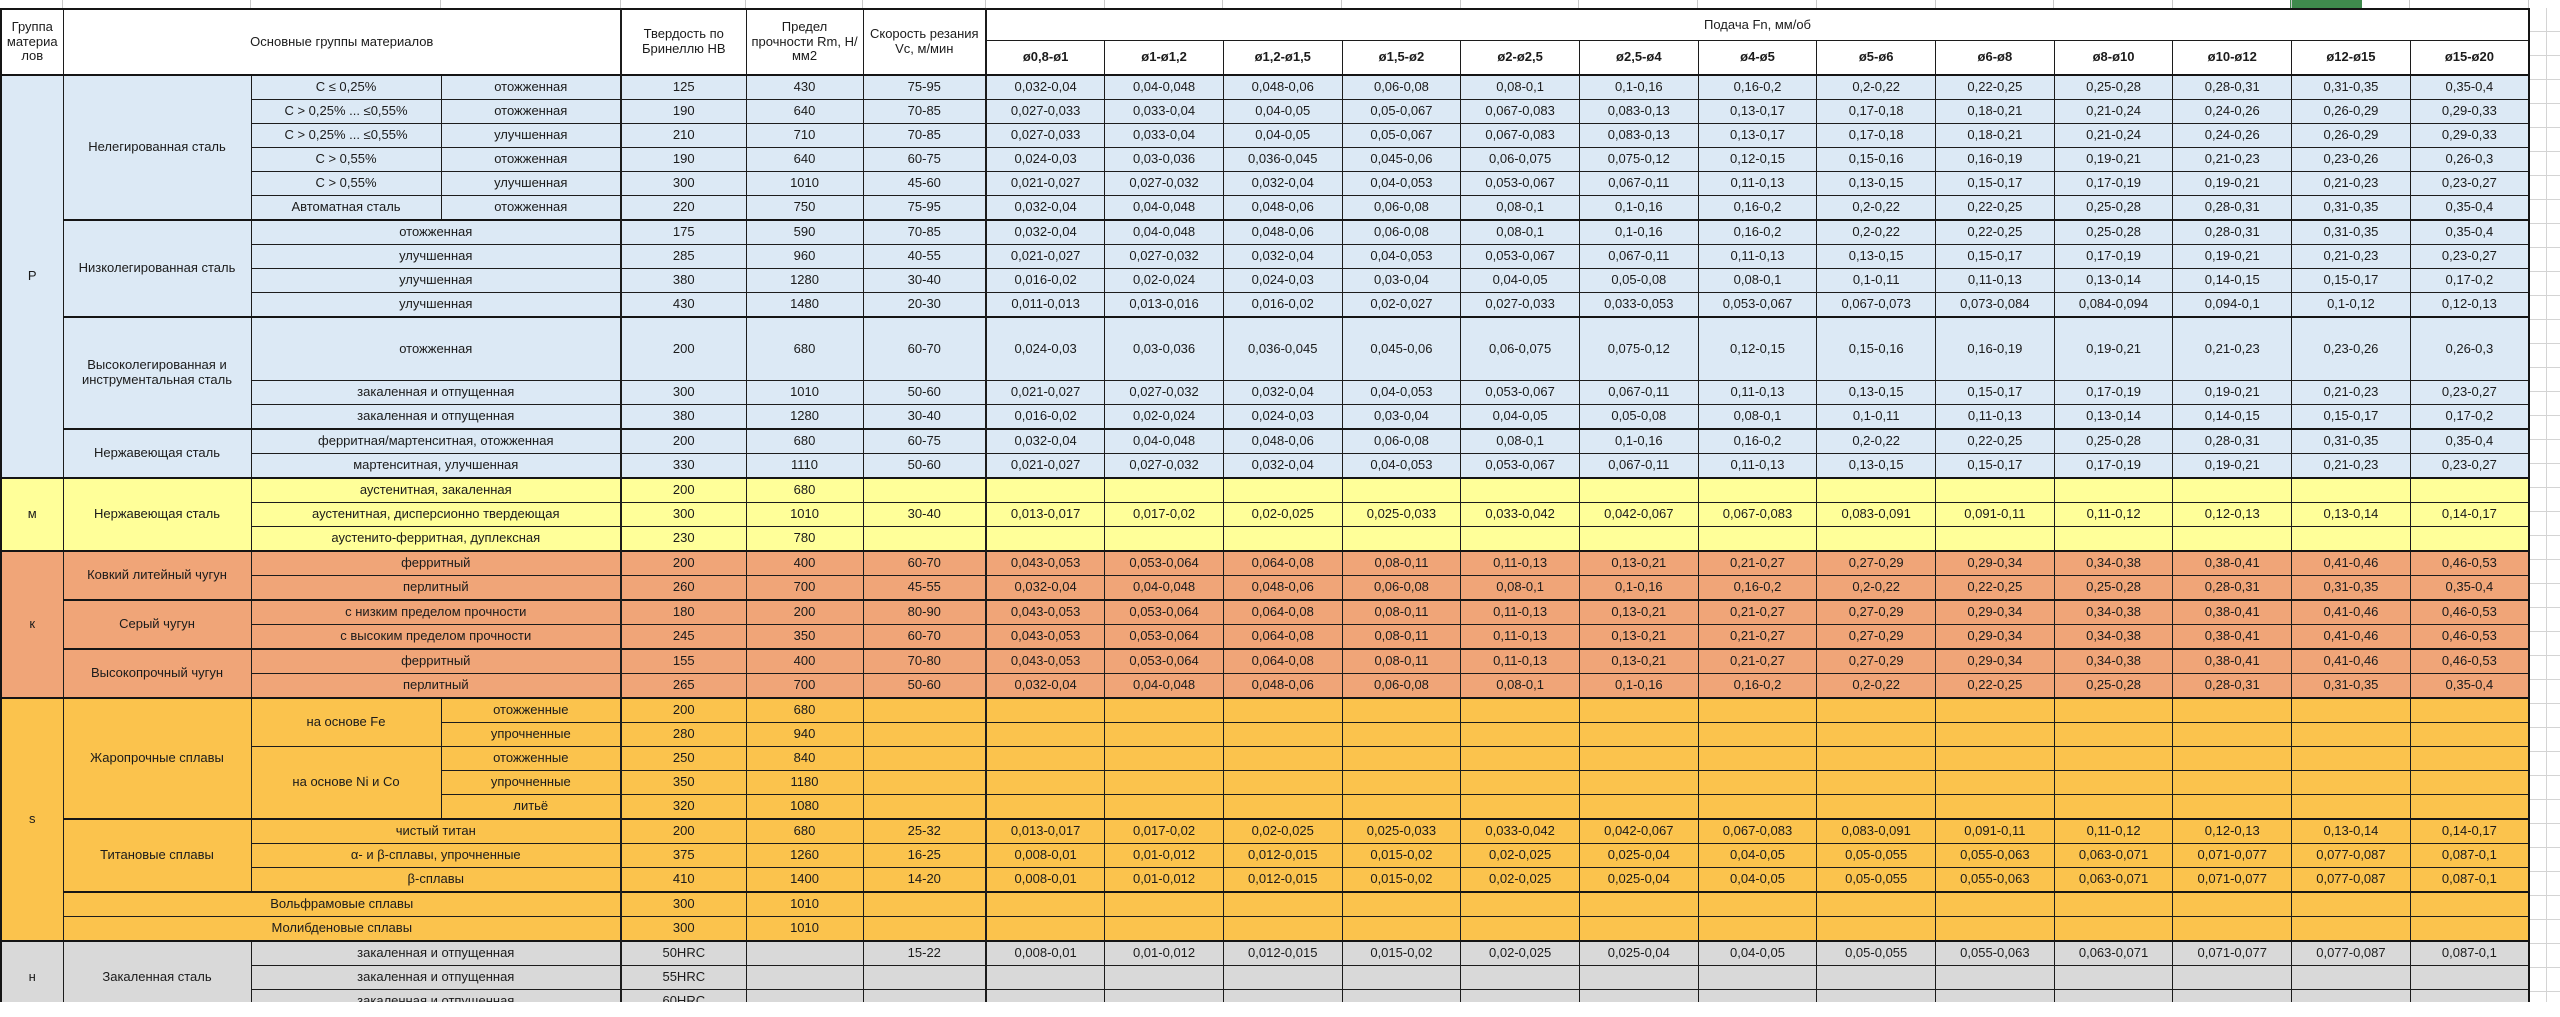 The height and width of the screenshot is (1017, 2560). I want to click on feed-cell: 0,045-0,06, so click(1401, 159).